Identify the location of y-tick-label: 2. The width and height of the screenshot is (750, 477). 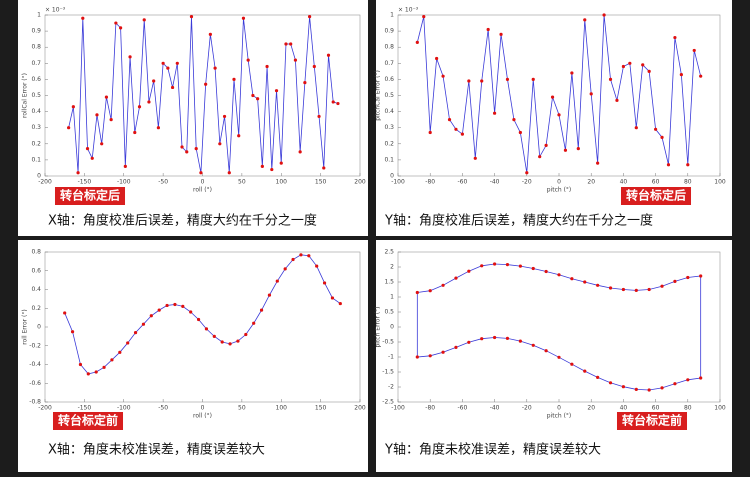
(392, 267).